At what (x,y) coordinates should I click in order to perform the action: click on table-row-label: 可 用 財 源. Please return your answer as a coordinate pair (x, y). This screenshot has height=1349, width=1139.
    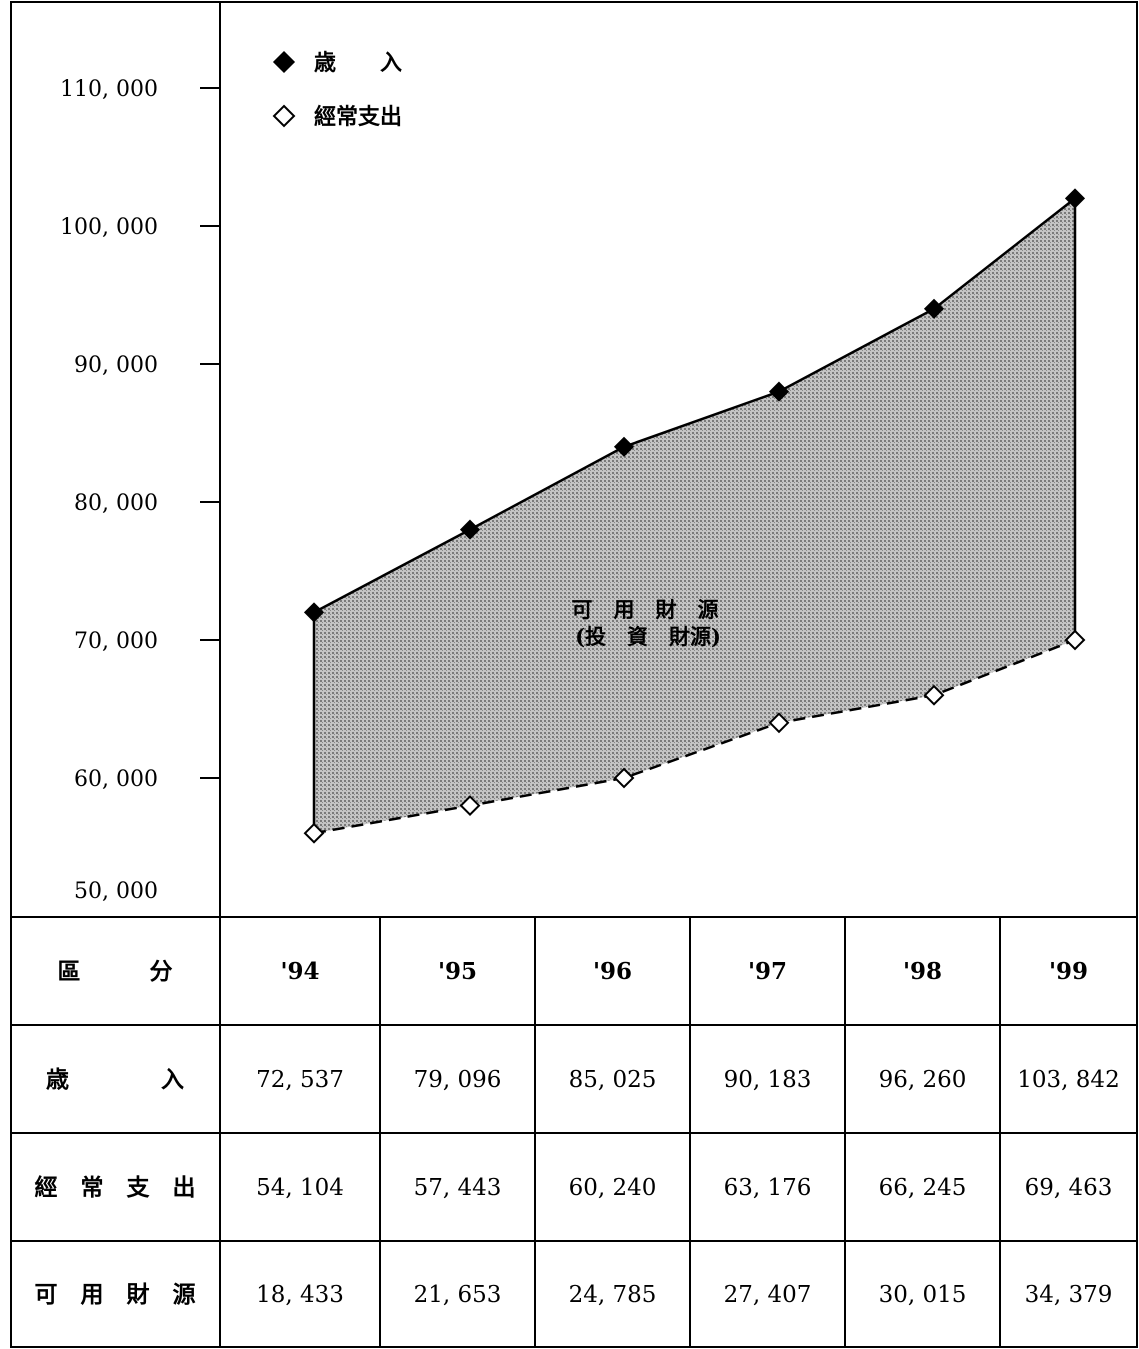
    Looking at the image, I should click on (115, 1294).